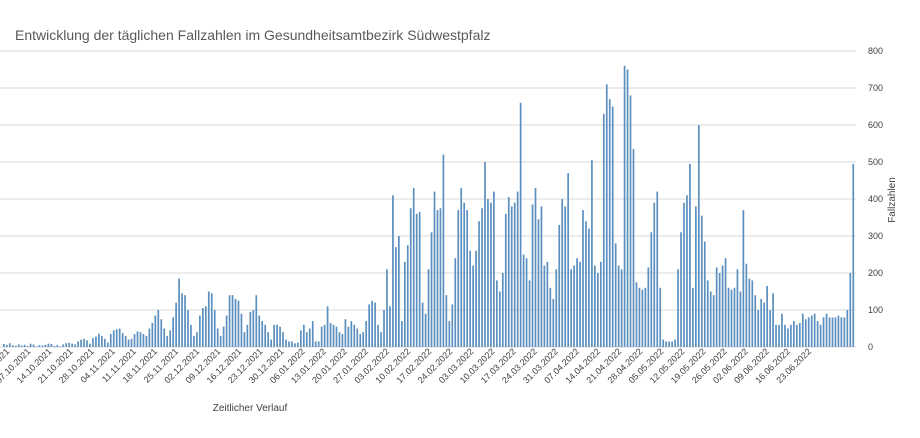 The width and height of the screenshot is (920, 438). Describe the element at coordinates (875, 88) in the screenshot. I see `y-tick-label: 700` at that location.